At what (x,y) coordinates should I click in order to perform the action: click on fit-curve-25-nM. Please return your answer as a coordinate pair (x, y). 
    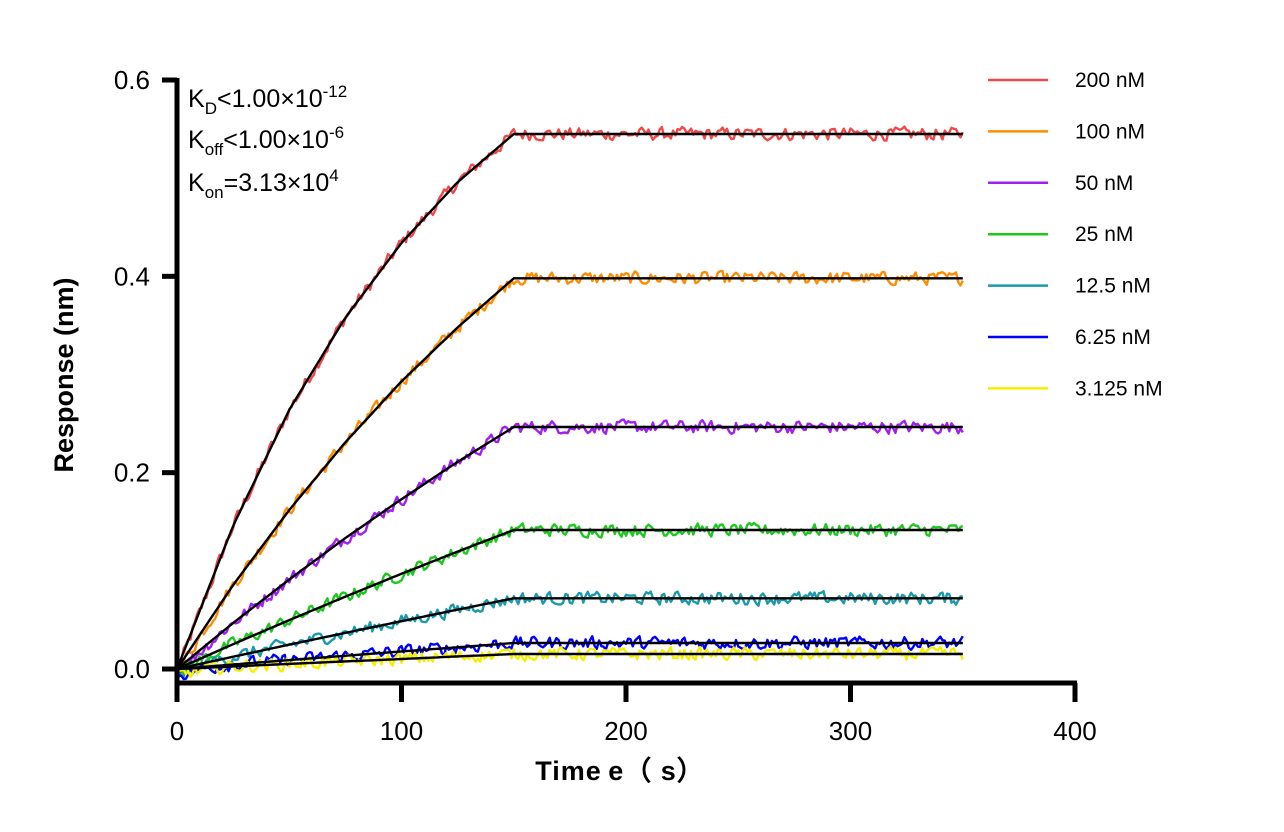
    Looking at the image, I should click on (569, 599).